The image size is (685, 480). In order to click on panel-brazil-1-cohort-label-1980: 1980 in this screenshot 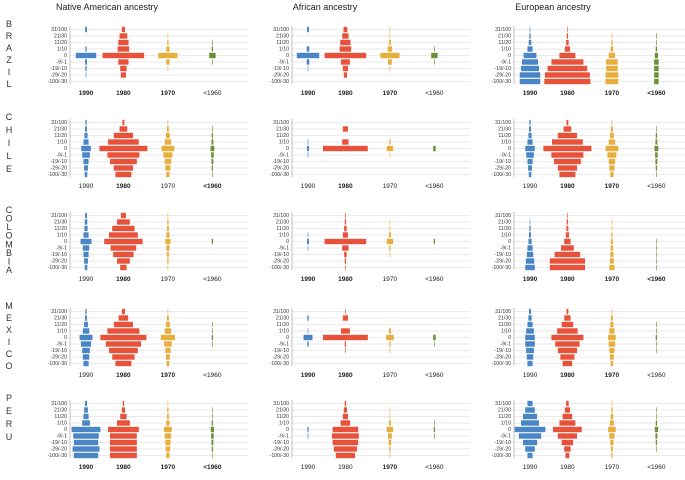, I will do `click(345, 93)`.